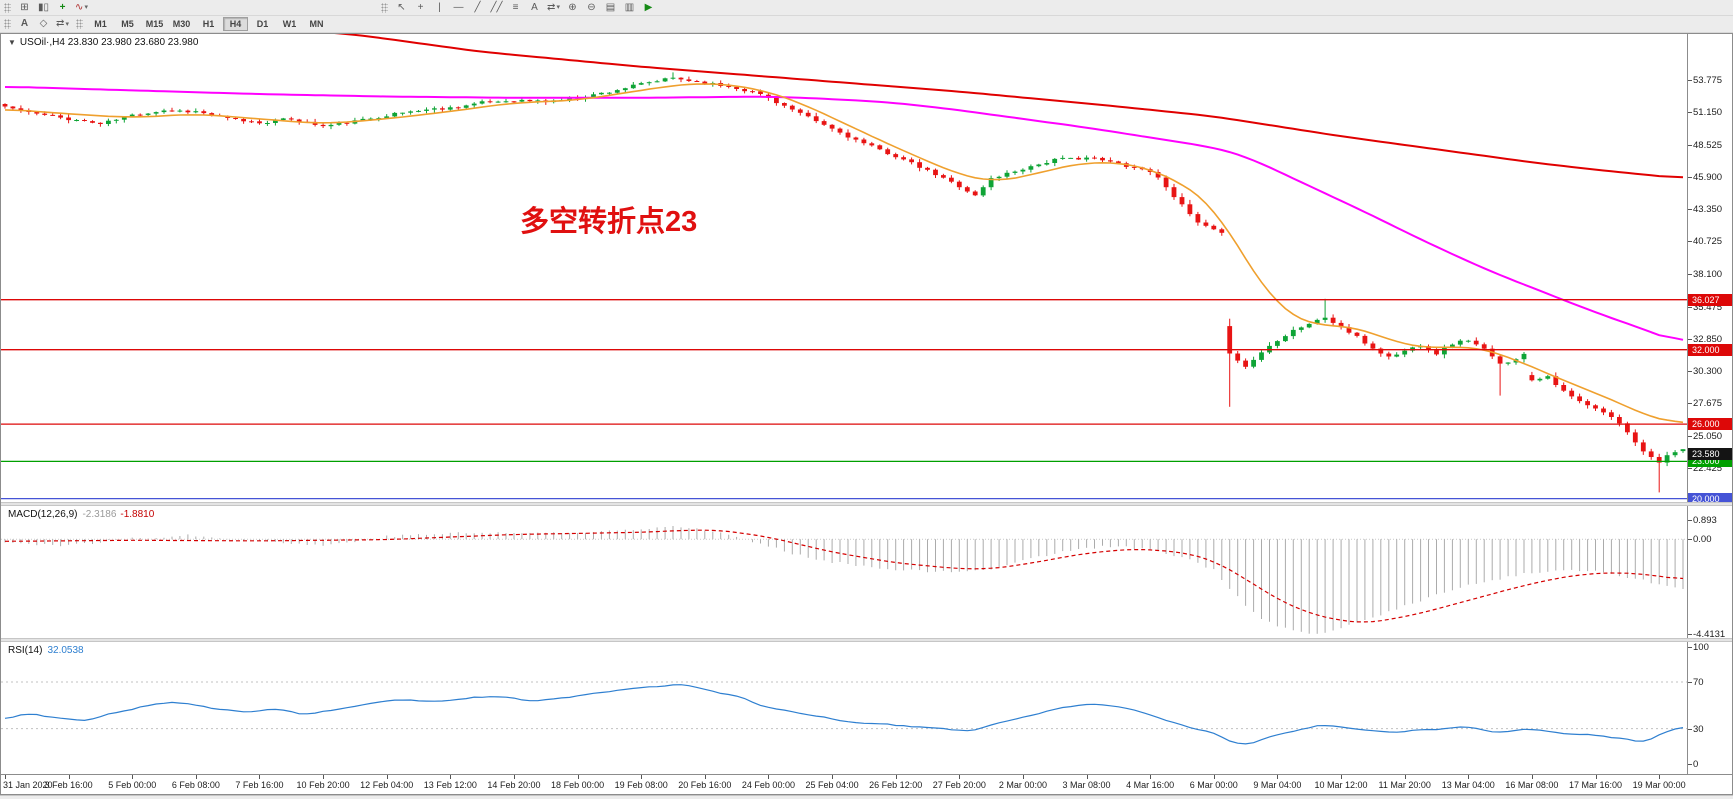 Image resolution: width=1733 pixels, height=799 pixels. Describe the element at coordinates (515, 7) in the screenshot. I see `fibonacci-icon: ≡` at that location.